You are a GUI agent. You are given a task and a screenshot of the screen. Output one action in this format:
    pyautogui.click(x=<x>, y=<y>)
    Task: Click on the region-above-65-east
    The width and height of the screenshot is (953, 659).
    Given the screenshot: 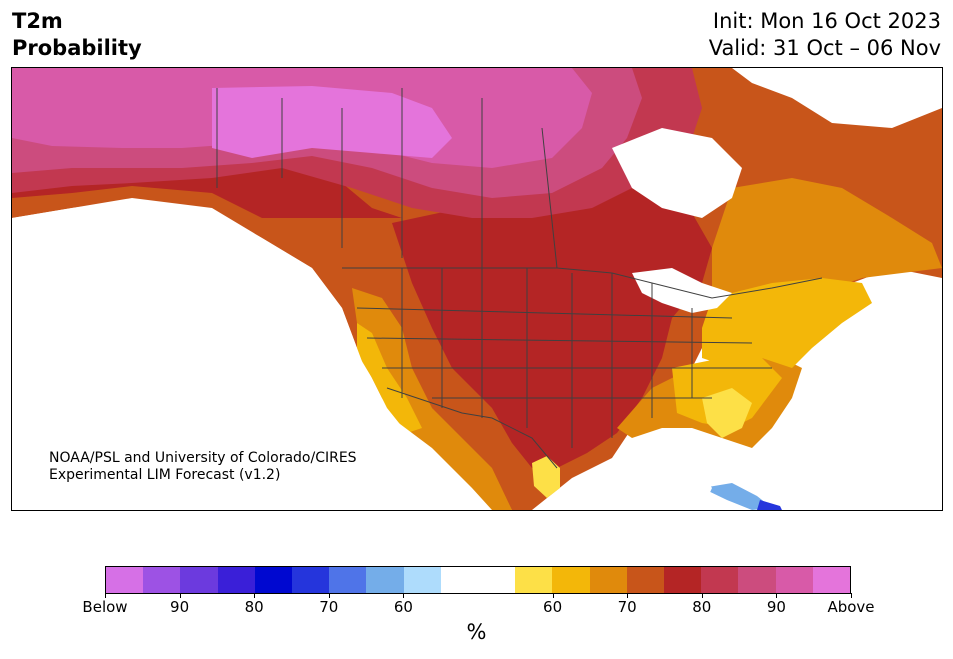 What is the action you would take?
    pyautogui.click(x=827, y=245)
    